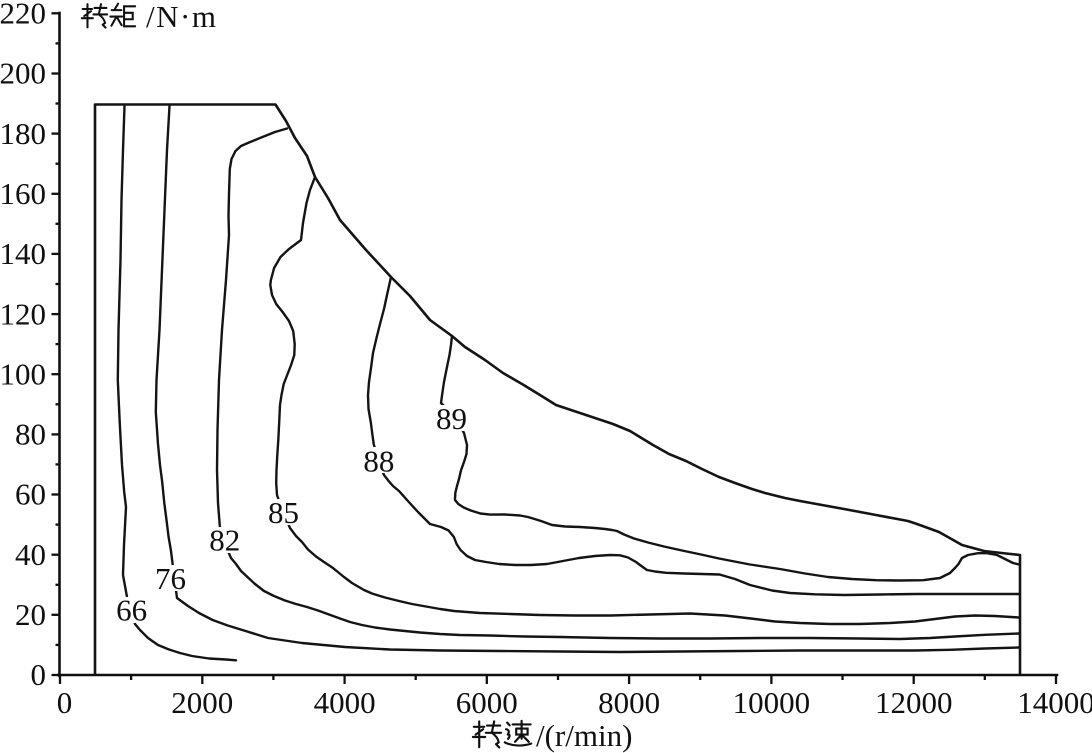 Image resolution: width=1092 pixels, height=753 pixels. I want to click on svg-text: /N·m, so click(181, 17).